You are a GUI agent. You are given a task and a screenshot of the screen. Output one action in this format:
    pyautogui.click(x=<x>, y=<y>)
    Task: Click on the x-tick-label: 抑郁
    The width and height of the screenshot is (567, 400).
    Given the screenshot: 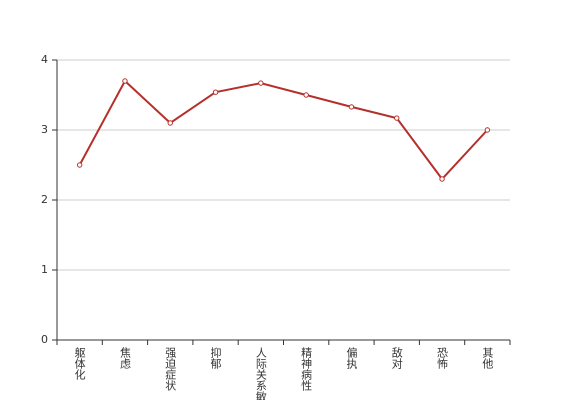 What is the action you would take?
    pyautogui.click(x=215, y=357)
    